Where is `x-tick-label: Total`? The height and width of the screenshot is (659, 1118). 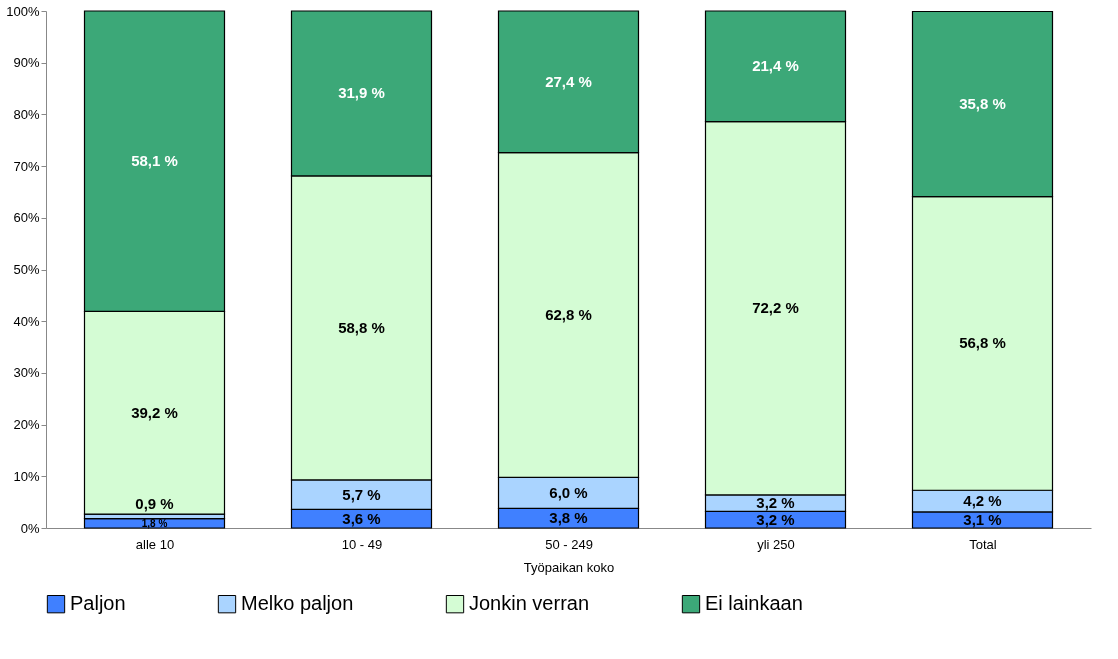 x-tick-label: Total is located at coordinates (983, 544).